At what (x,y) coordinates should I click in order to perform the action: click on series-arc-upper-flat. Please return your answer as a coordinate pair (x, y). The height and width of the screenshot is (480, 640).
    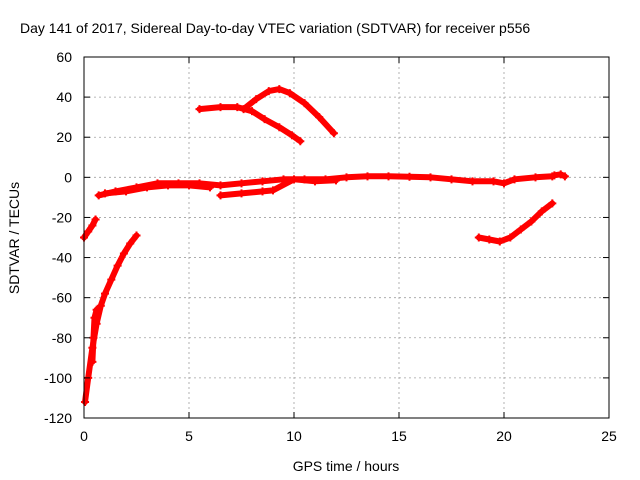
    Looking at the image, I should click on (250, 124).